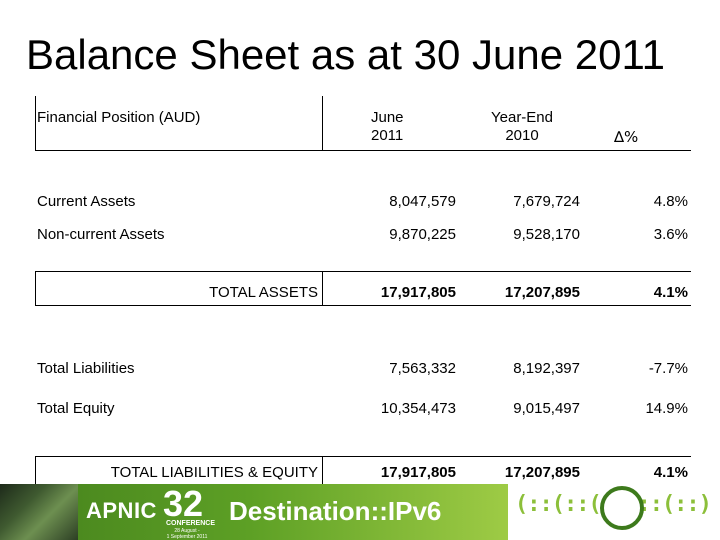 The height and width of the screenshot is (540, 720). Describe the element at coordinates (214, 472) in the screenshot. I see `row-label-total-liabilities-equity: TOTAL LIABILITIES & EQUITY` at that location.